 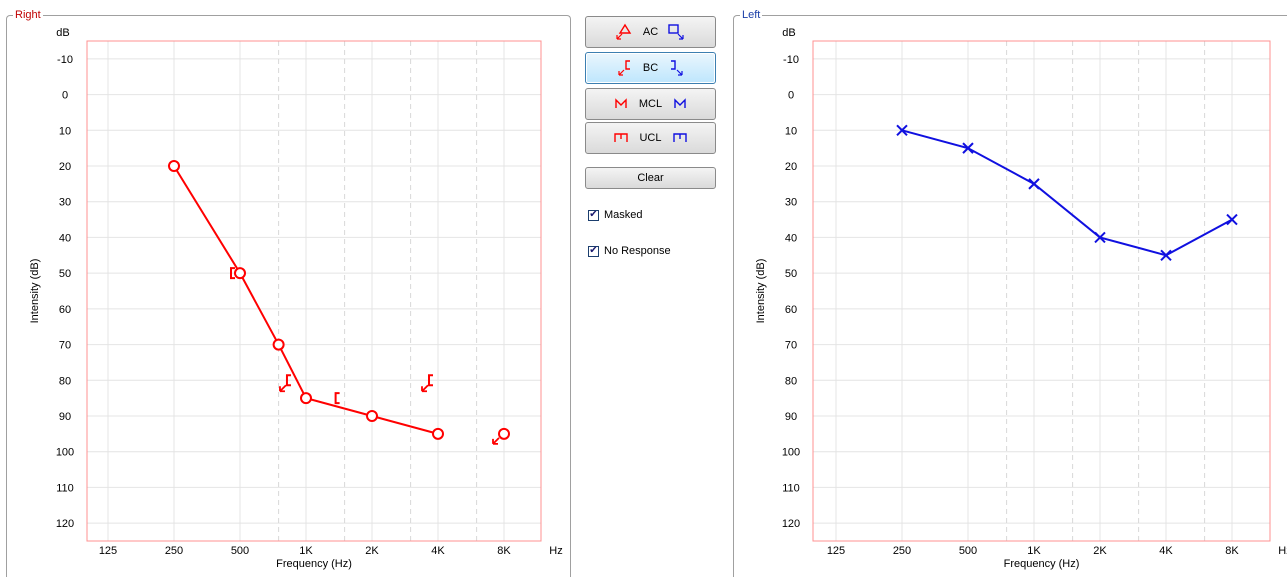 What do you see at coordinates (677, 68) in the screenshot?
I see `left-bc-symbol-icon` at bounding box center [677, 68].